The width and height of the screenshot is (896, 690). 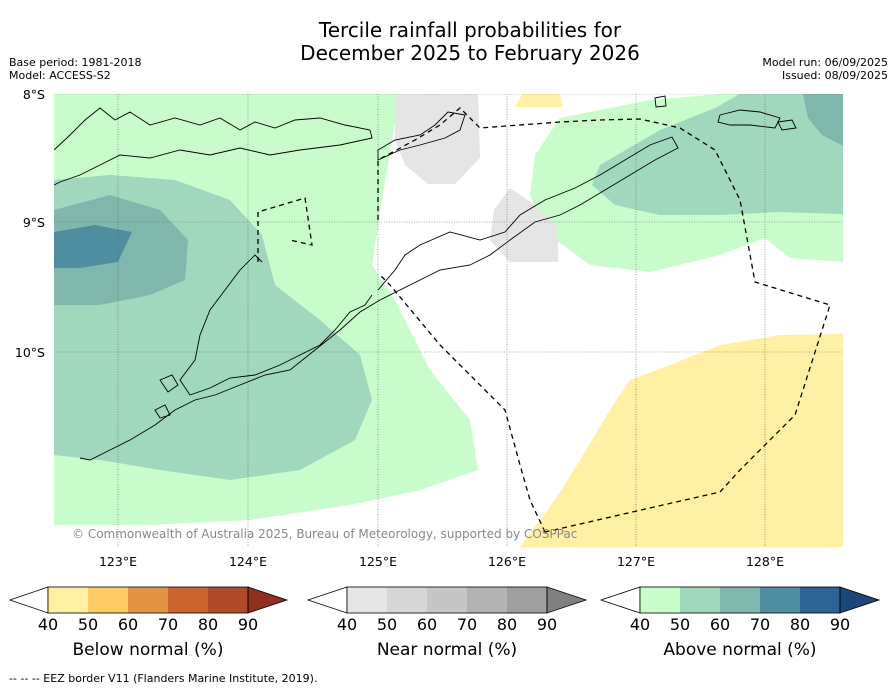 I want to click on cb-near-tick-60: 60, so click(x=427, y=624).